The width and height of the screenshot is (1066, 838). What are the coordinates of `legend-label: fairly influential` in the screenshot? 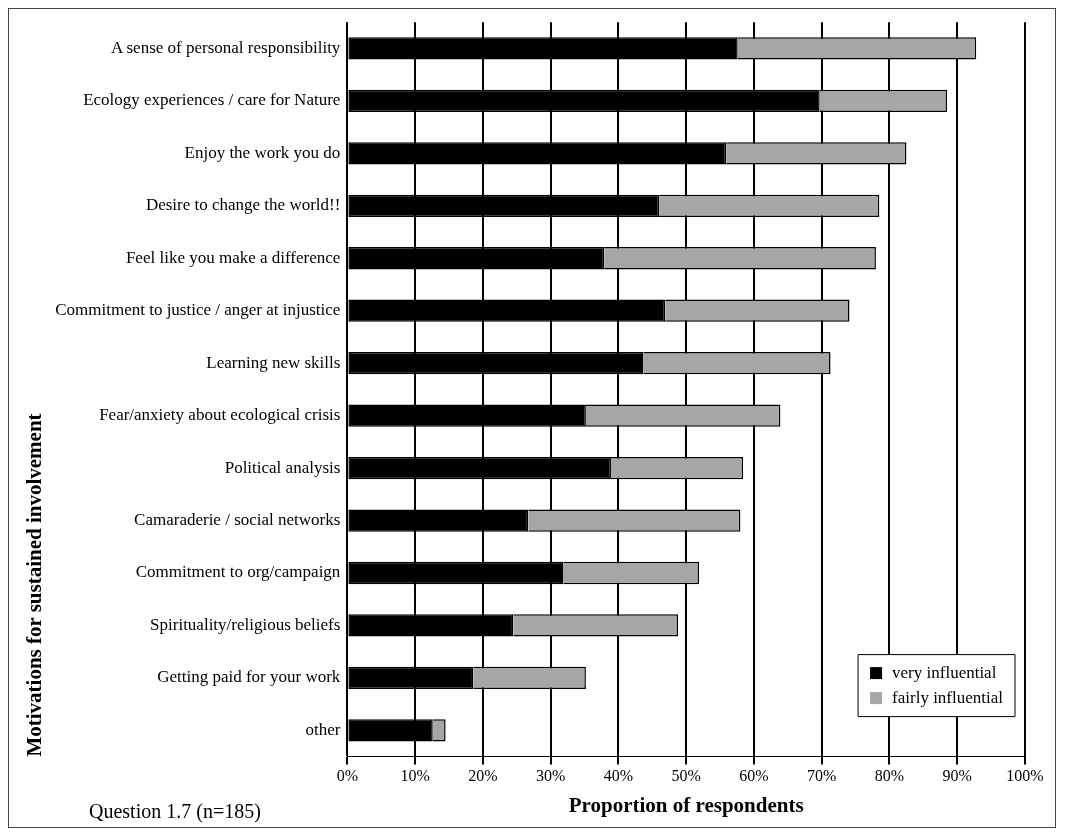 It's located at (948, 697).